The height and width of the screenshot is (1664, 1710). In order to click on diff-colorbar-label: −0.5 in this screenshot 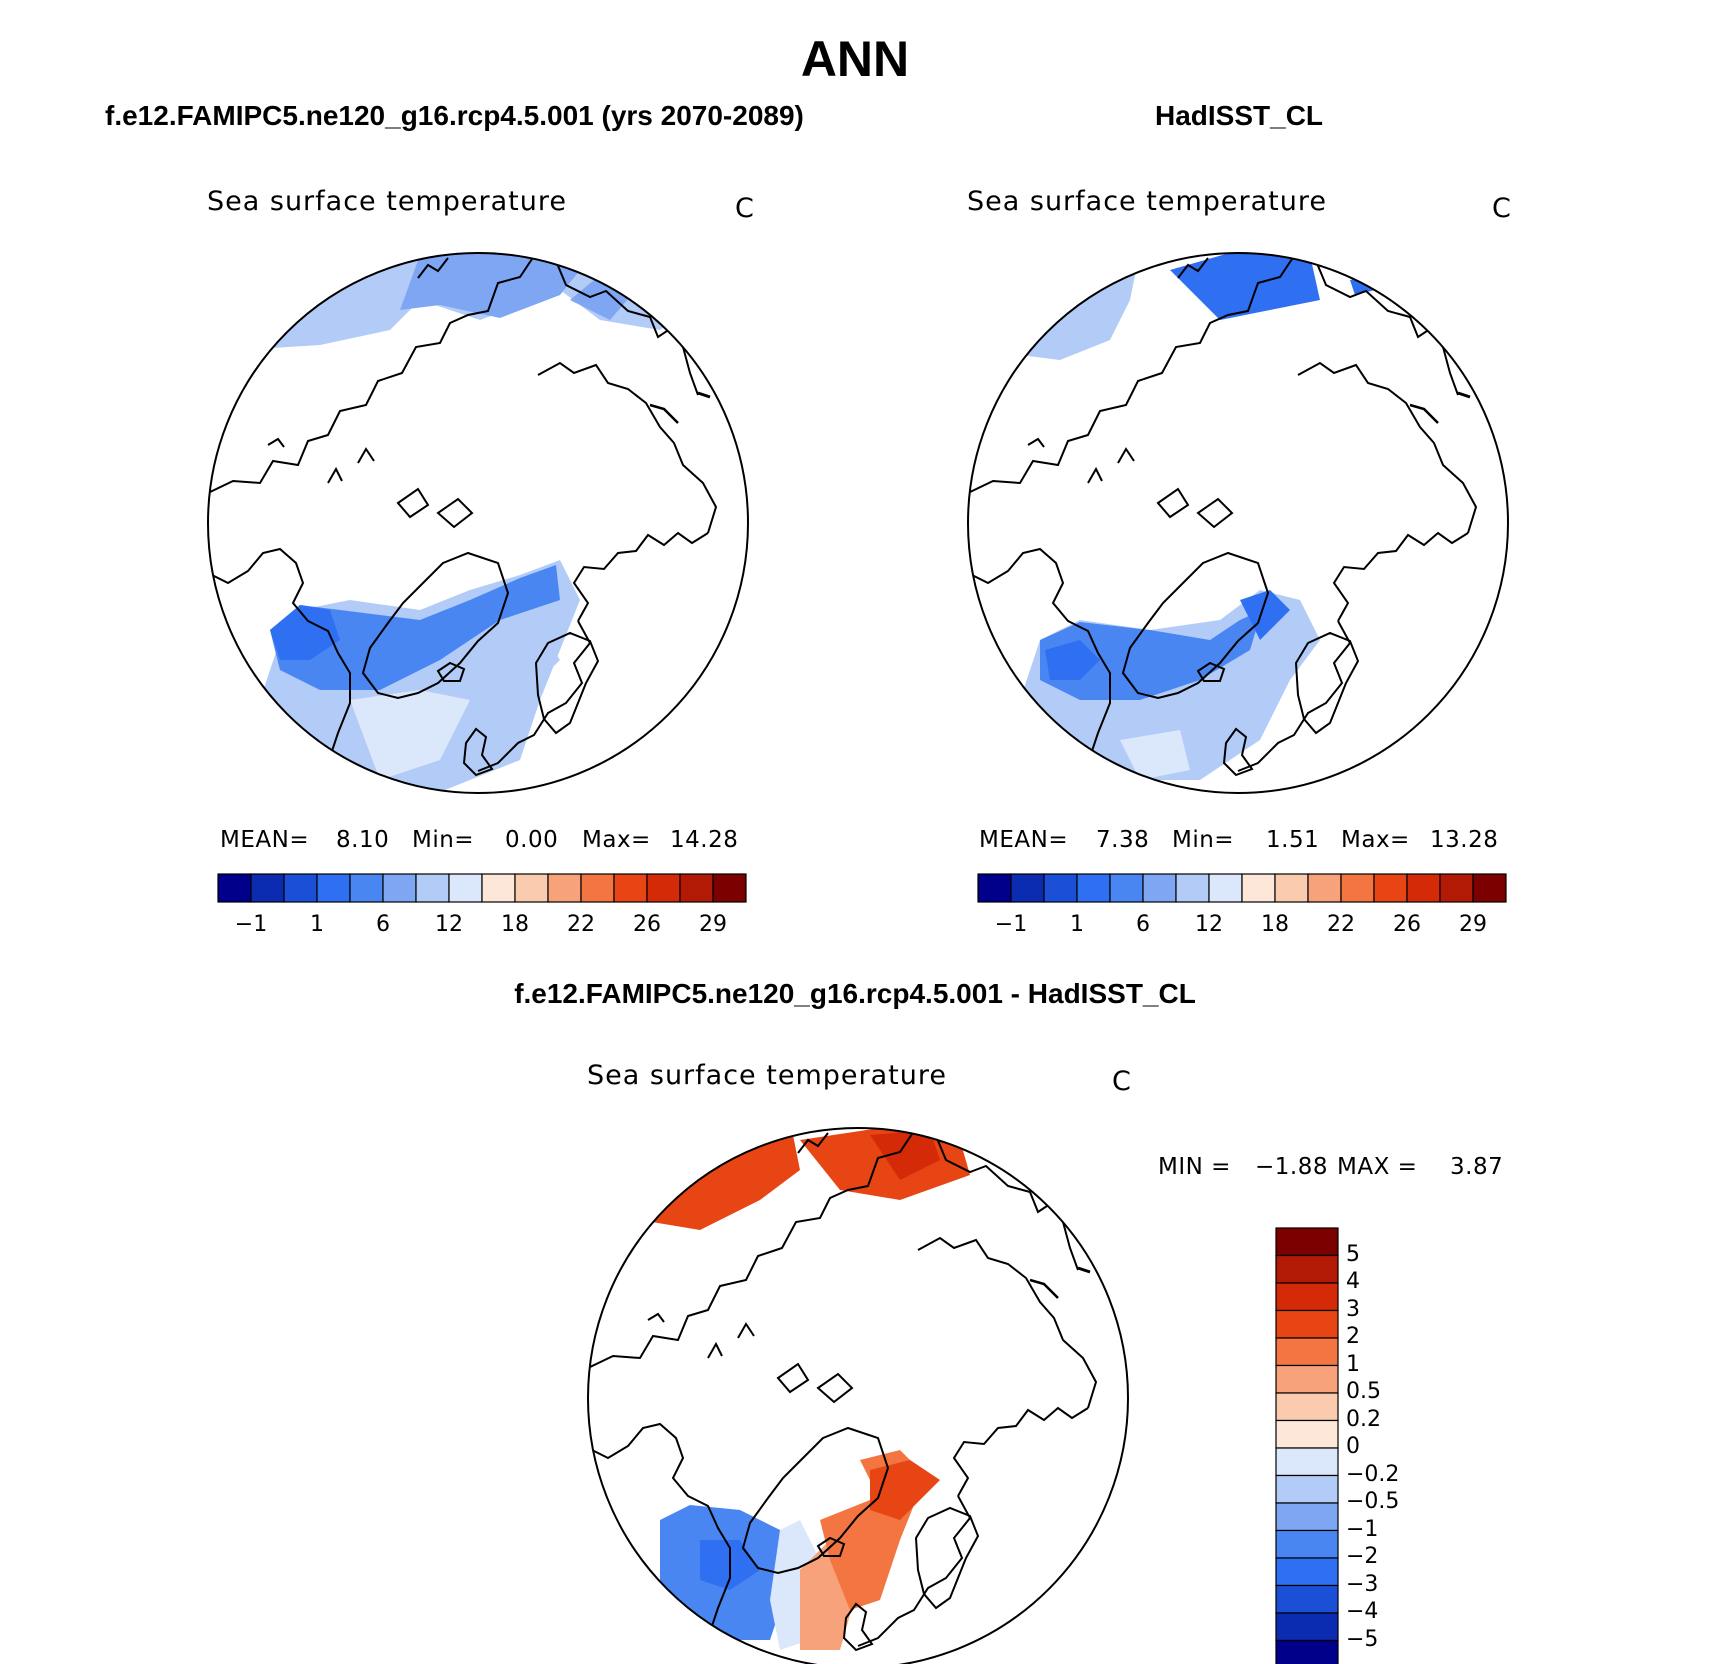, I will do `click(1373, 1501)`.